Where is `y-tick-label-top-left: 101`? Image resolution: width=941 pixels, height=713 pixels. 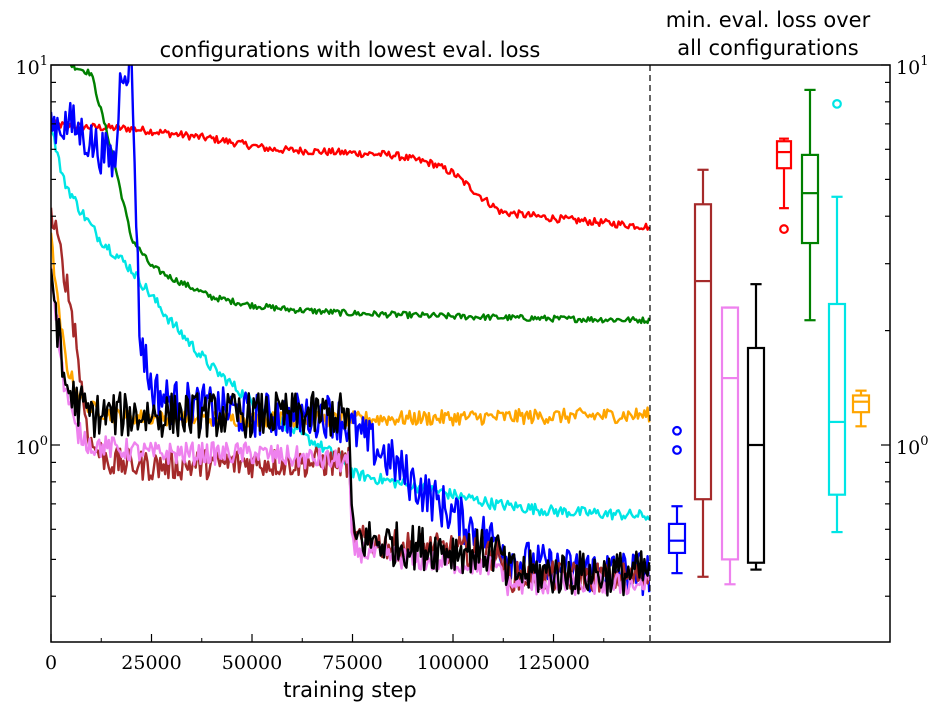 y-tick-label-top-left: 101 is located at coordinates (32, 66).